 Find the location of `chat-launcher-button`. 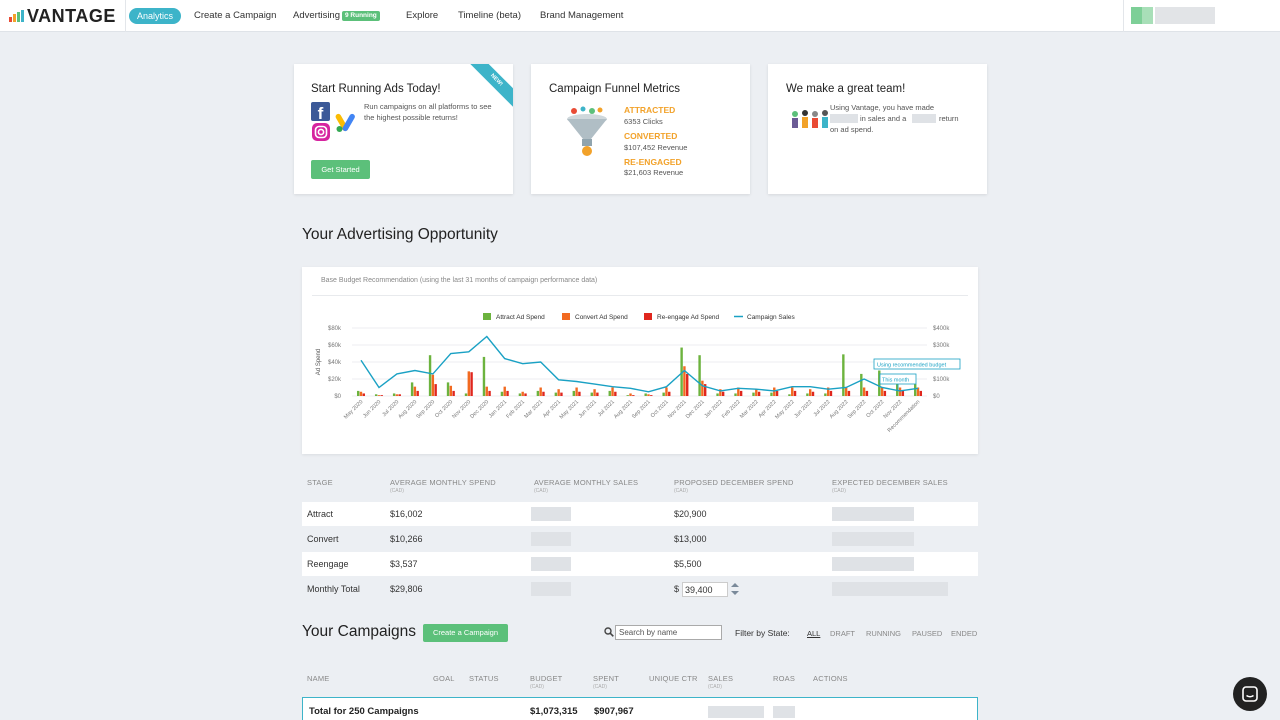

chat-launcher-button is located at coordinates (1250, 694).